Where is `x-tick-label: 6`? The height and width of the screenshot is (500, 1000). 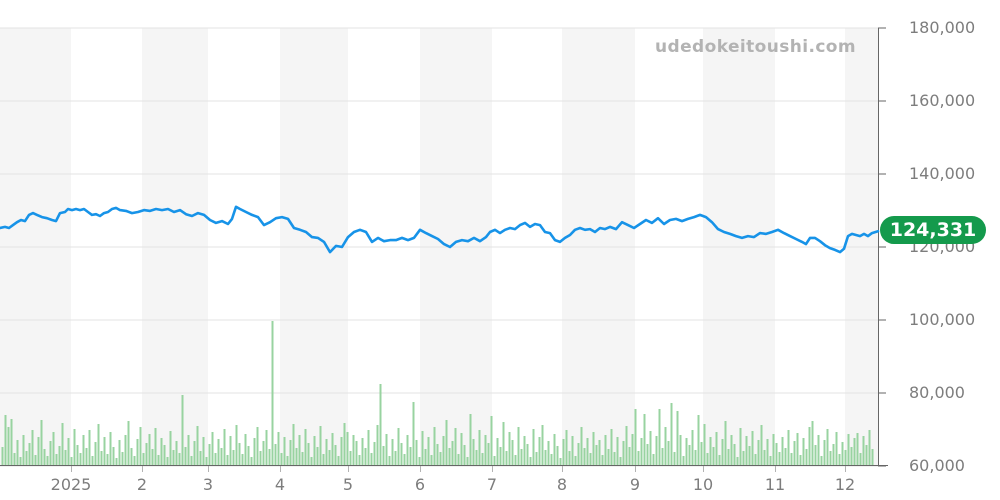 x-tick-label: 6 is located at coordinates (420, 484).